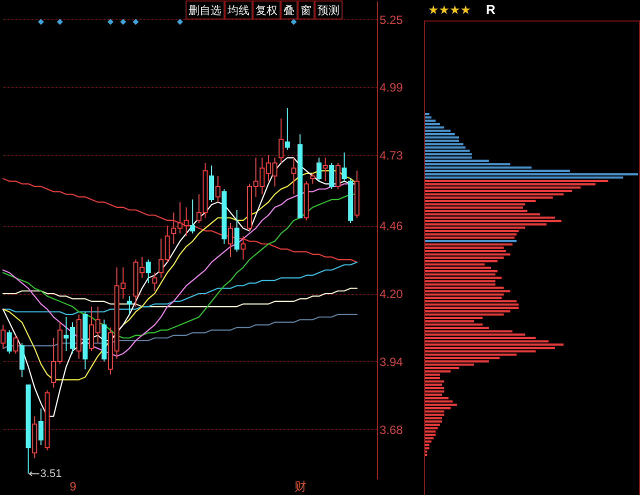 Image resolution: width=640 pixels, height=495 pixels. Describe the element at coordinates (51, 474) in the screenshot. I see `annotation: 3.51` at that location.